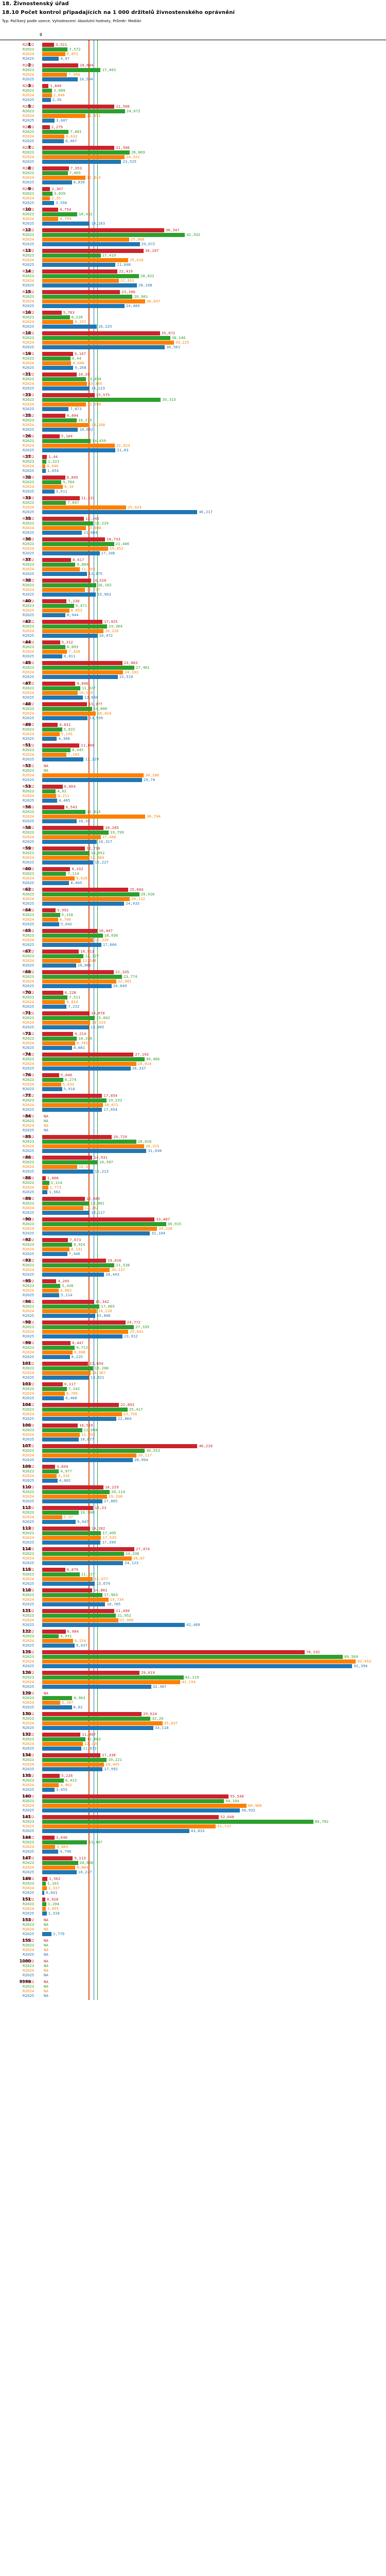 The width and height of the screenshot is (386, 2576). Describe the element at coordinates (193, 317) in the screenshot. I see `bar-row: R2023 8,226` at that location.